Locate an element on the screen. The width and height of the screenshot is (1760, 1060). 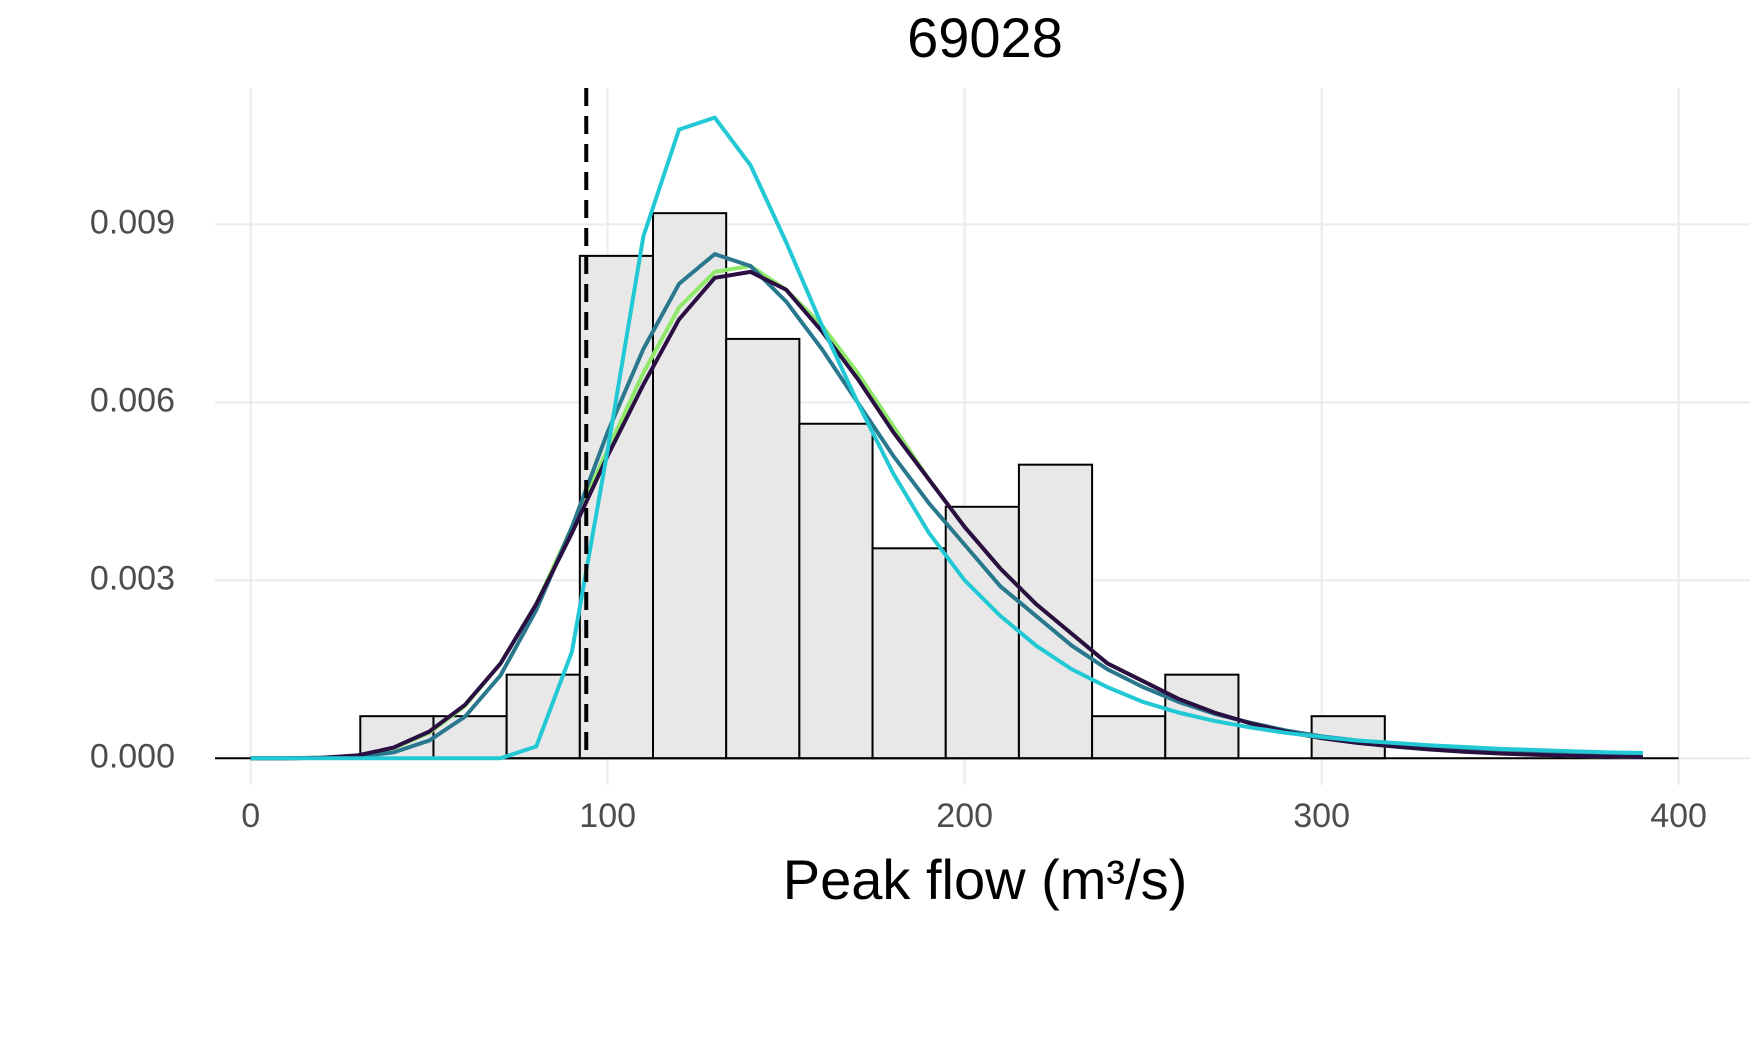
x-tick-label: 300 is located at coordinates (1321, 816).